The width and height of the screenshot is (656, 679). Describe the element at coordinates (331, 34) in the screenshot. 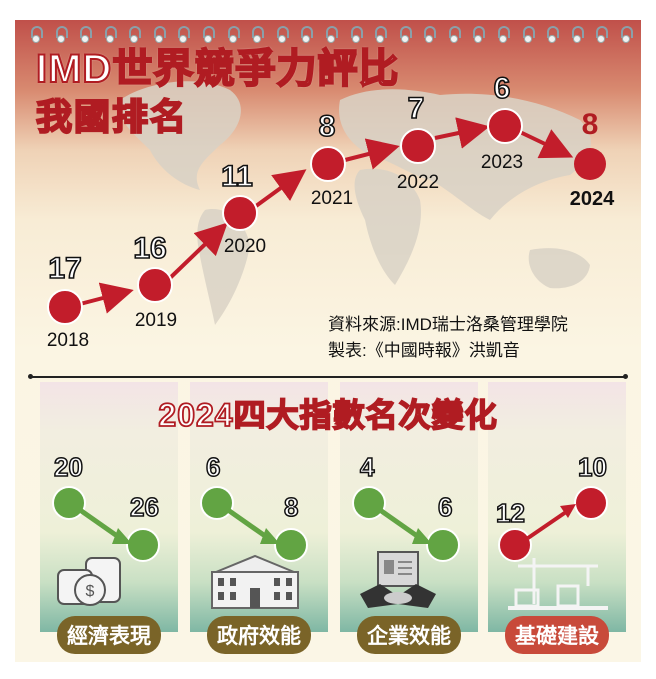

I see `calendar-binding-rings` at that location.